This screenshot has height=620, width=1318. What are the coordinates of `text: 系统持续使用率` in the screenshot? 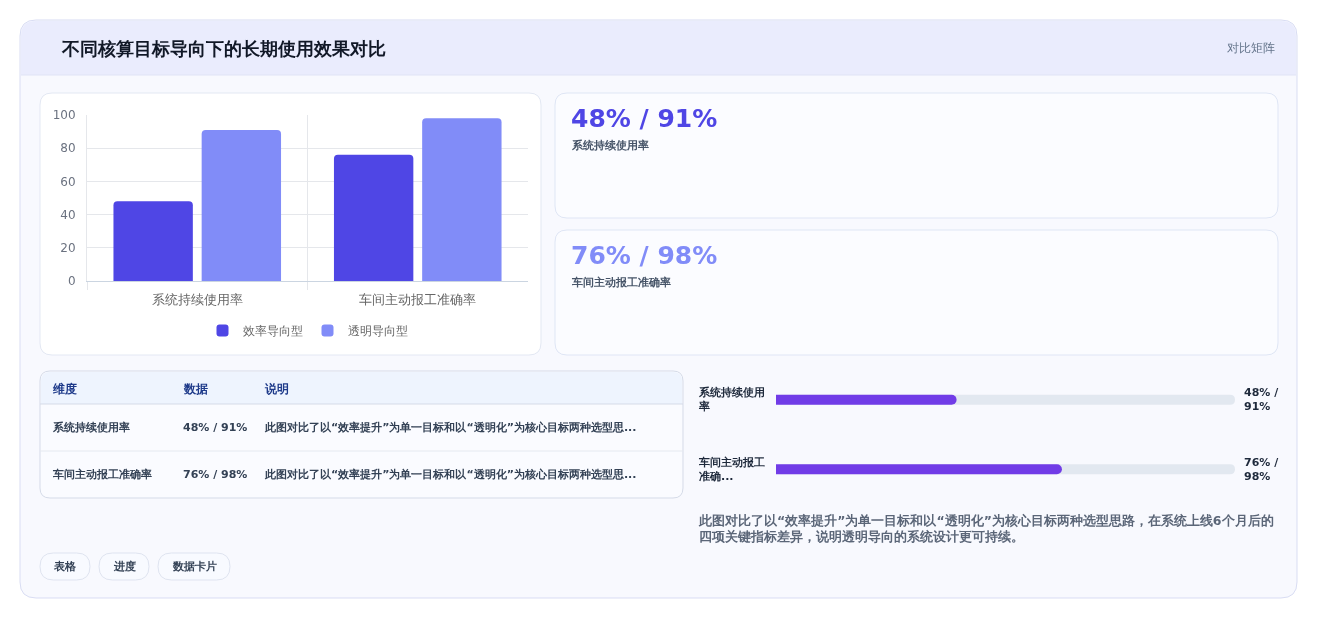 It's located at (610, 145).